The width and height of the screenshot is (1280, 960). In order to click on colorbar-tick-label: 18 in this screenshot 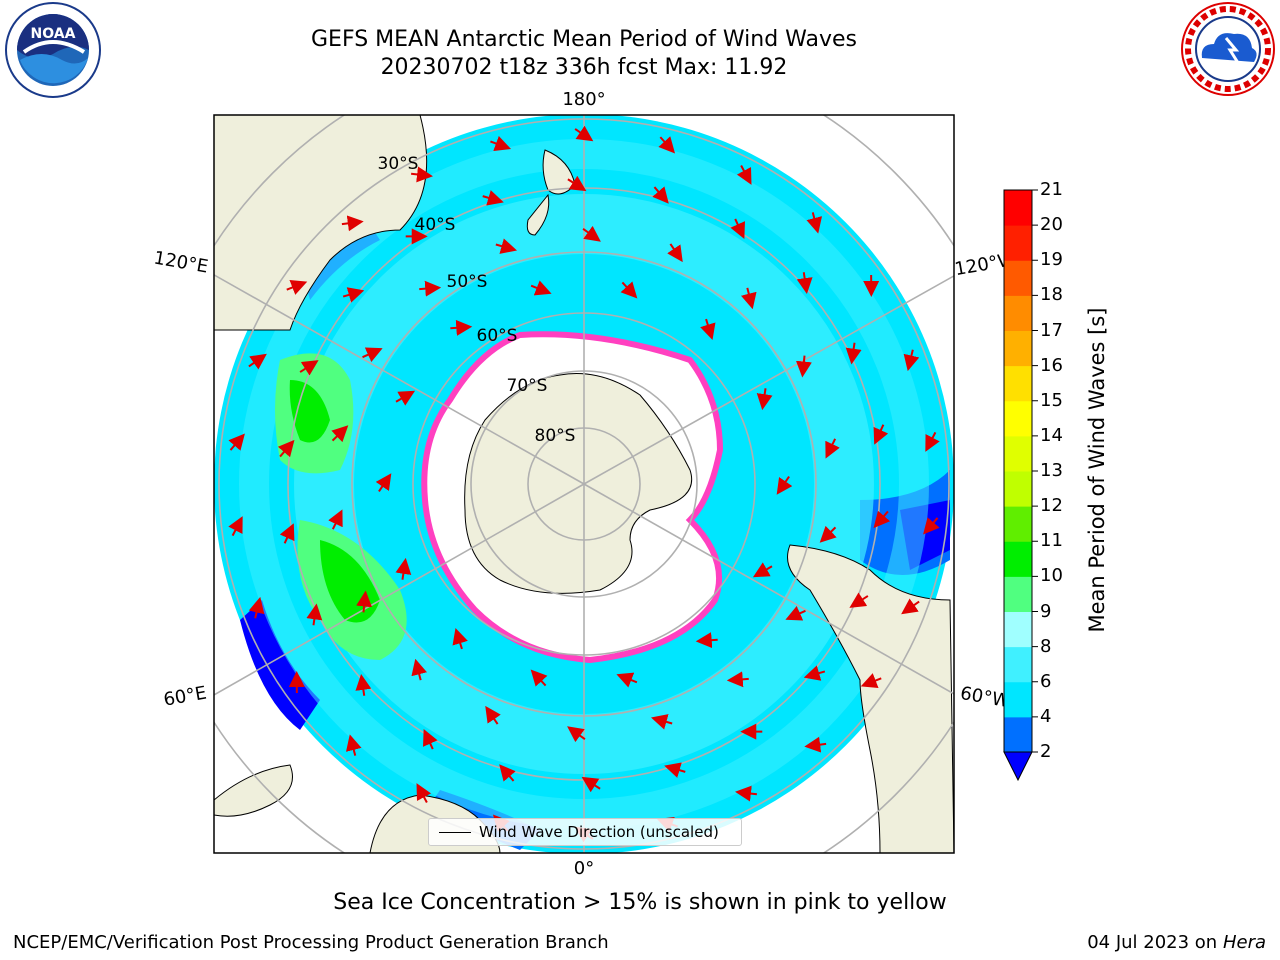, I will do `click(1051, 295)`.